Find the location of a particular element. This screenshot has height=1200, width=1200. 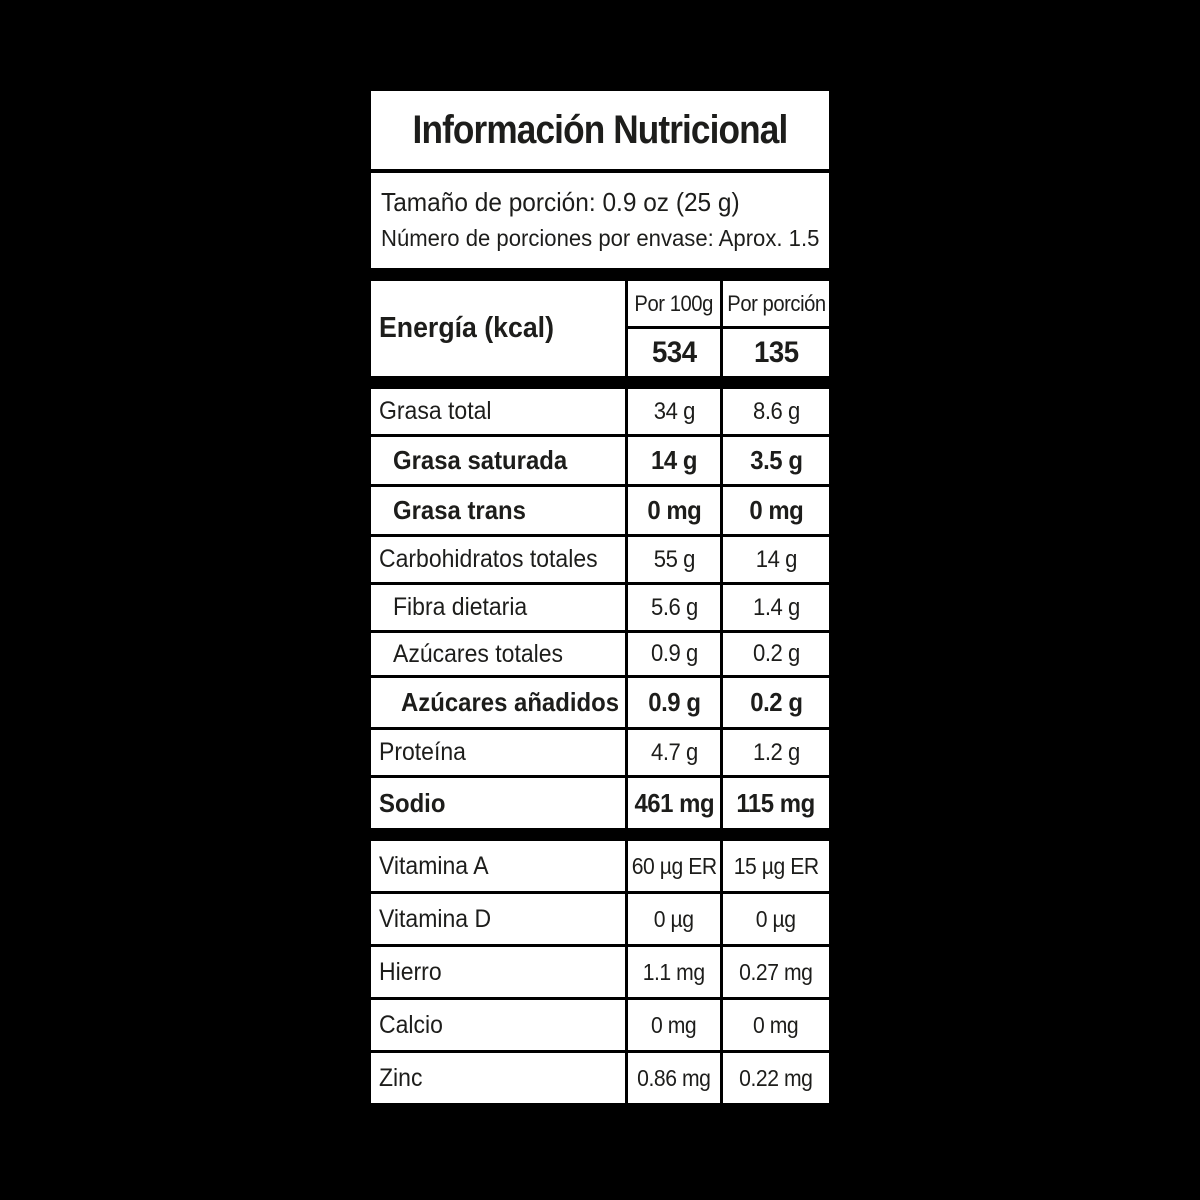

nutrient-value-per-portion: 8.6 g is located at coordinates (776, 411).